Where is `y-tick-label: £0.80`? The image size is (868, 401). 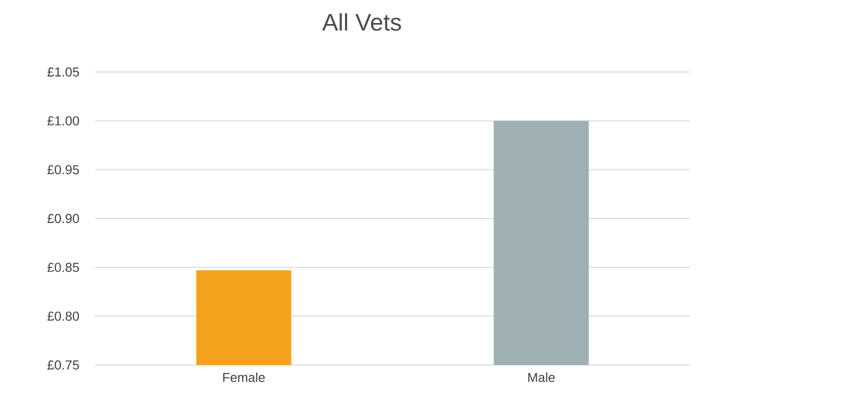 y-tick-label: £0.80 is located at coordinates (63, 316).